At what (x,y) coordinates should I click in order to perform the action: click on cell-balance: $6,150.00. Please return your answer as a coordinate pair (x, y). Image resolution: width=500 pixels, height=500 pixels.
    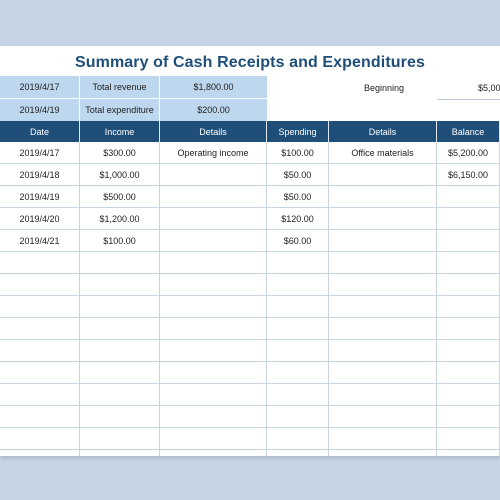
    Looking at the image, I should click on (468, 175).